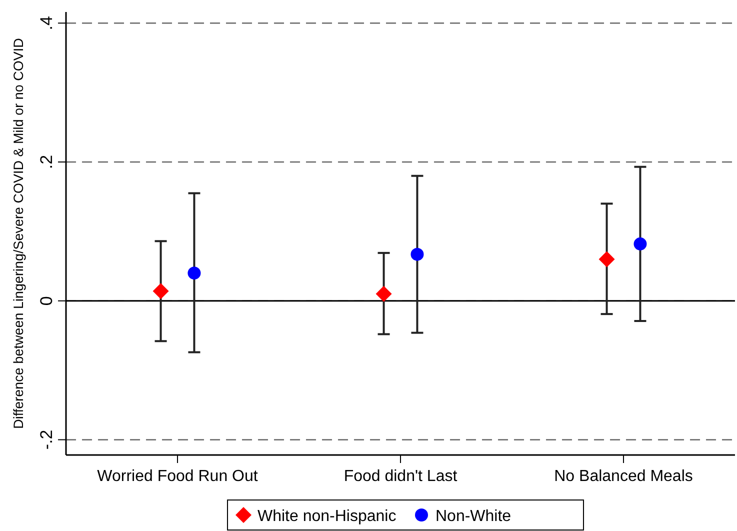 The image size is (737, 531). What do you see at coordinates (401, 476) in the screenshot?
I see `x-tick-label: Food didn't Last` at bounding box center [401, 476].